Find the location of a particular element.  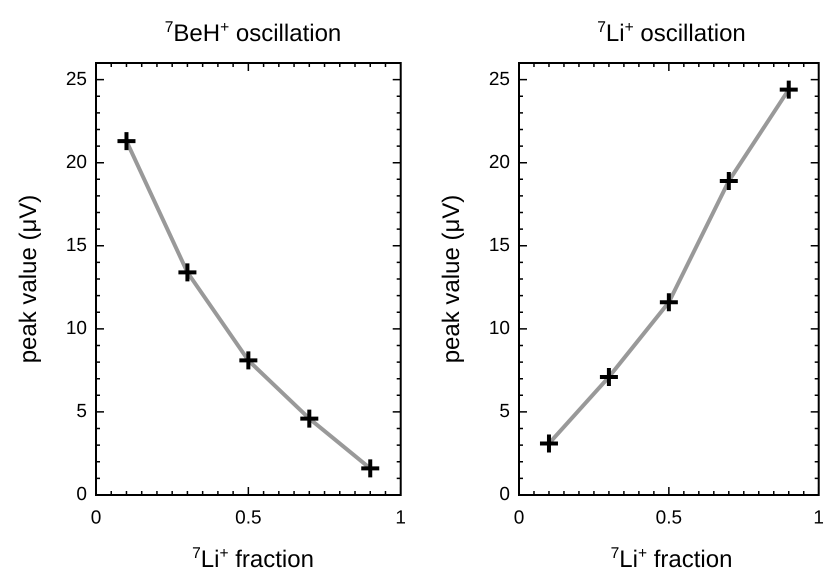

chart-title: $^{7}$BeH$^{+}$ oscillation is located at coordinates (253, 33).